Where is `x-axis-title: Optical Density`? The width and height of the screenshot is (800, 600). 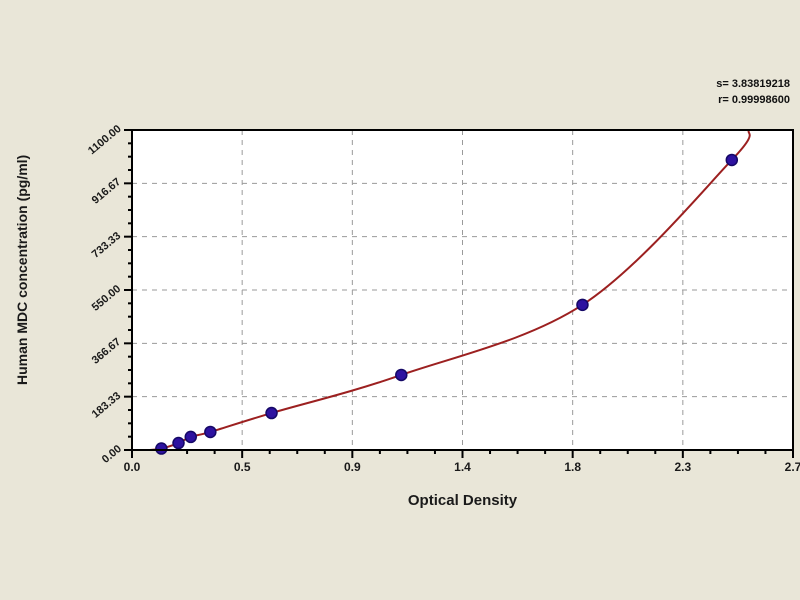 x-axis-title: Optical Density is located at coordinates (462, 500).